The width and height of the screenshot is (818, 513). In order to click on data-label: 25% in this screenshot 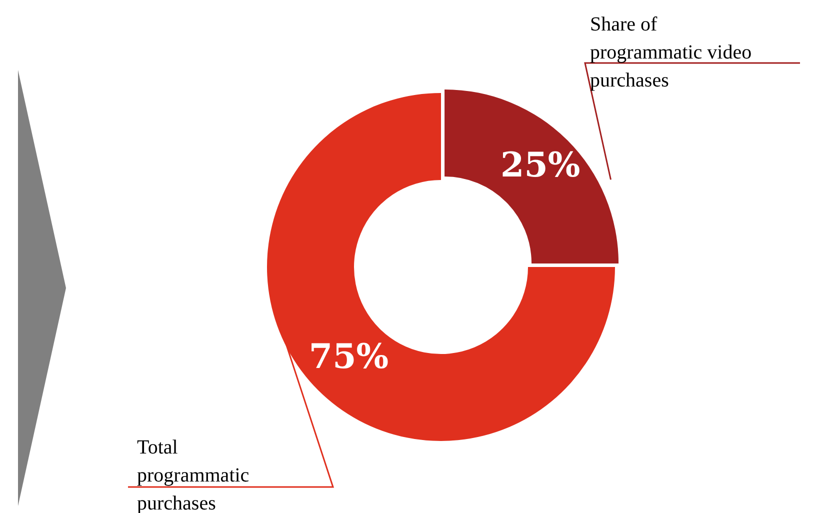, I will do `click(540, 165)`.